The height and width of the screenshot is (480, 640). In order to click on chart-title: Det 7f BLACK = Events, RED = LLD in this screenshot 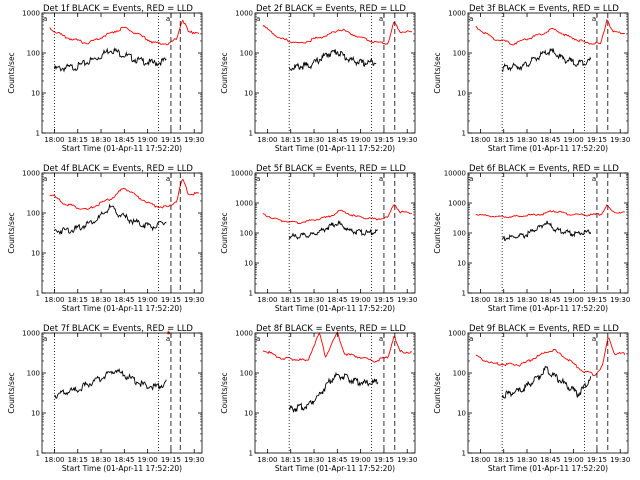, I will do `click(118, 329)`.